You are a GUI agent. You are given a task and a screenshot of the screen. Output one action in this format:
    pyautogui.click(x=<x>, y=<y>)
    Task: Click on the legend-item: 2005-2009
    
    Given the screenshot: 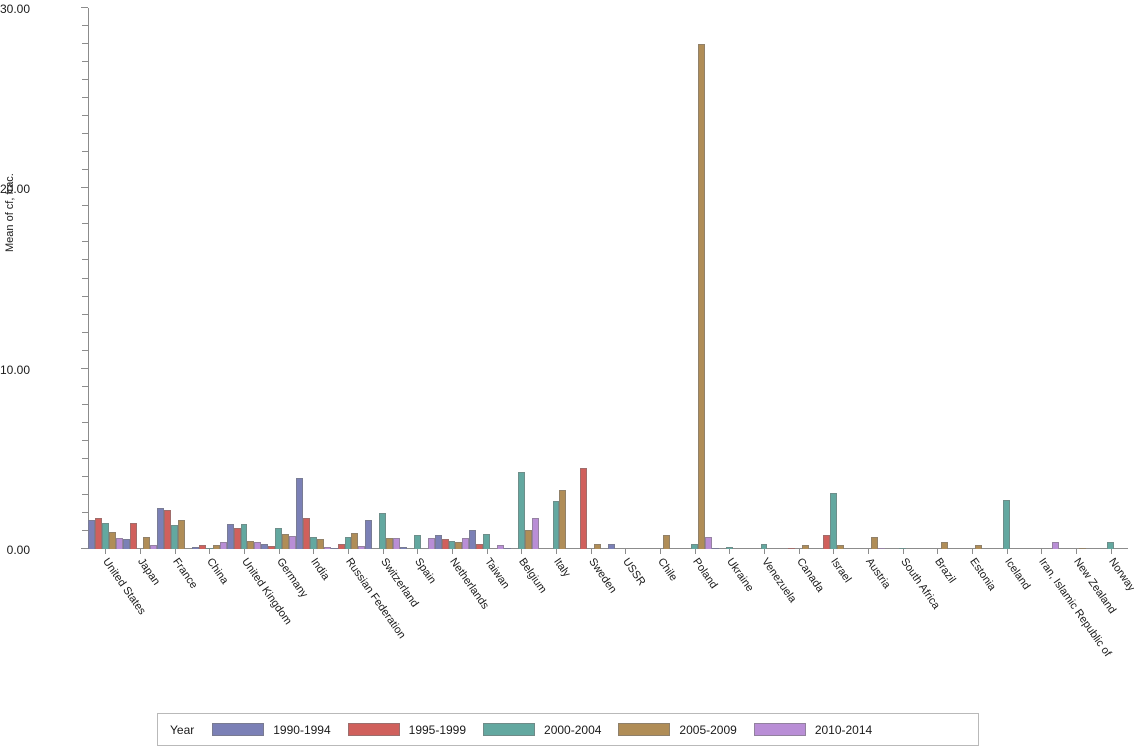 What is the action you would take?
    pyautogui.click(x=677, y=730)
    